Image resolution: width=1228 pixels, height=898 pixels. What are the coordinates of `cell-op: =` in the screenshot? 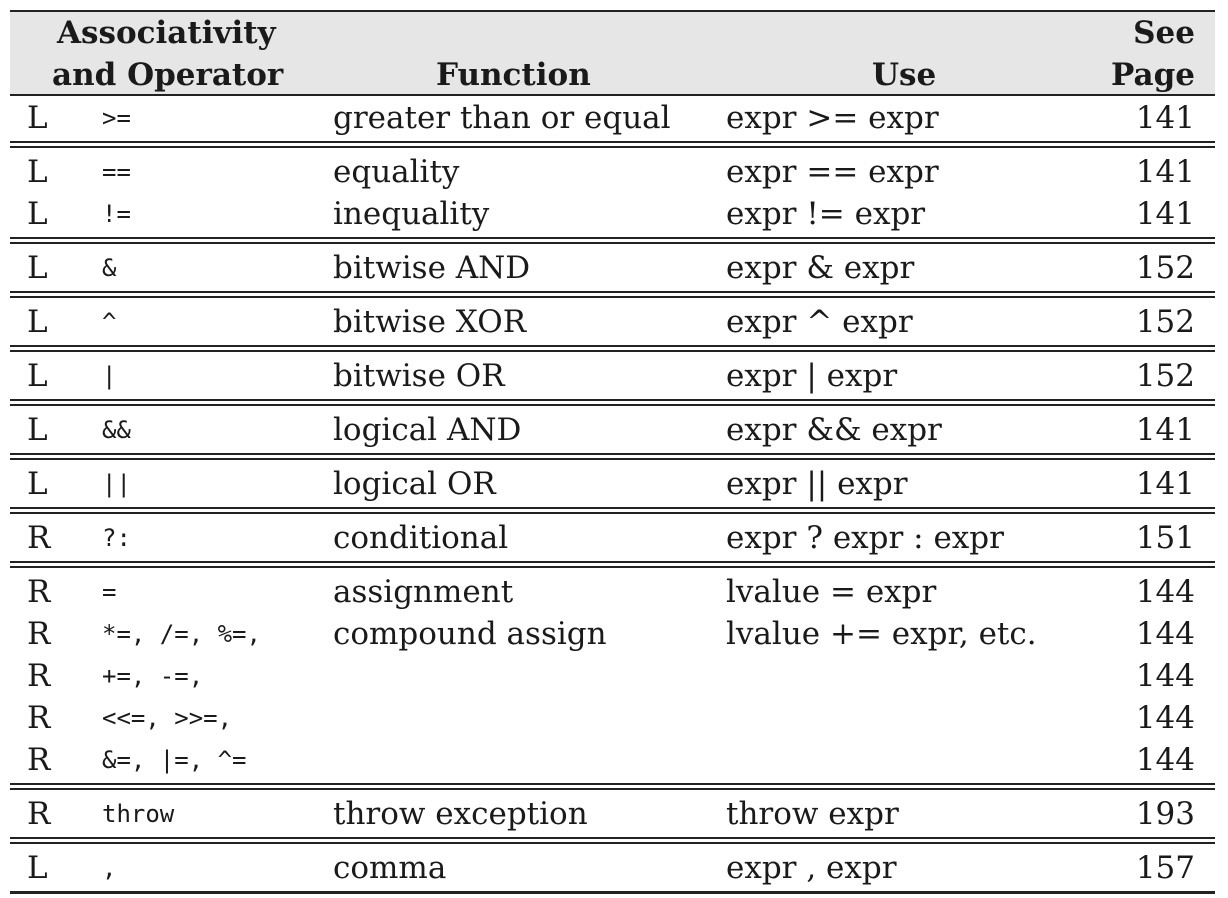 It's located at (109, 592).